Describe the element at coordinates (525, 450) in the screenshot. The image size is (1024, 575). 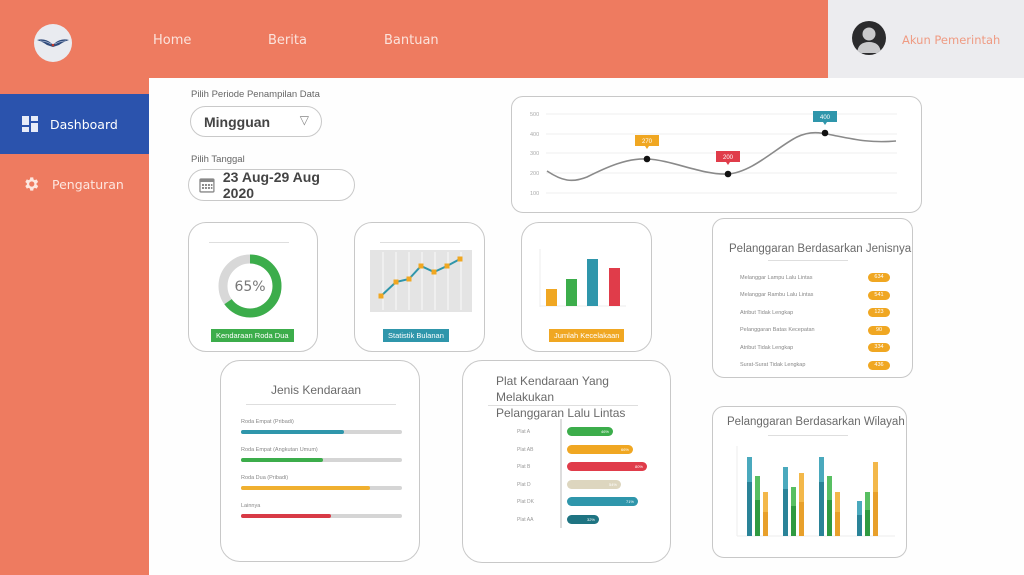
I see `svg-text: Plat AB` at that location.